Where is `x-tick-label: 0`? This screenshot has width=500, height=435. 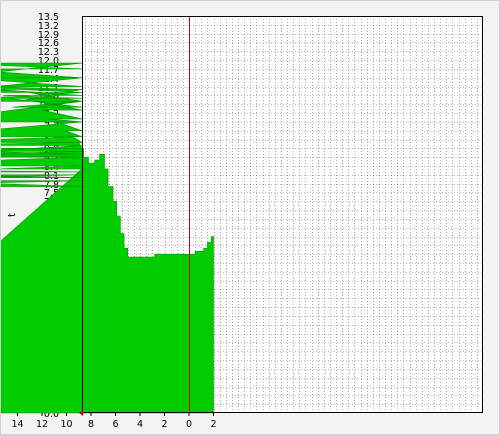 x-tick-label: 0 is located at coordinates (189, 424).